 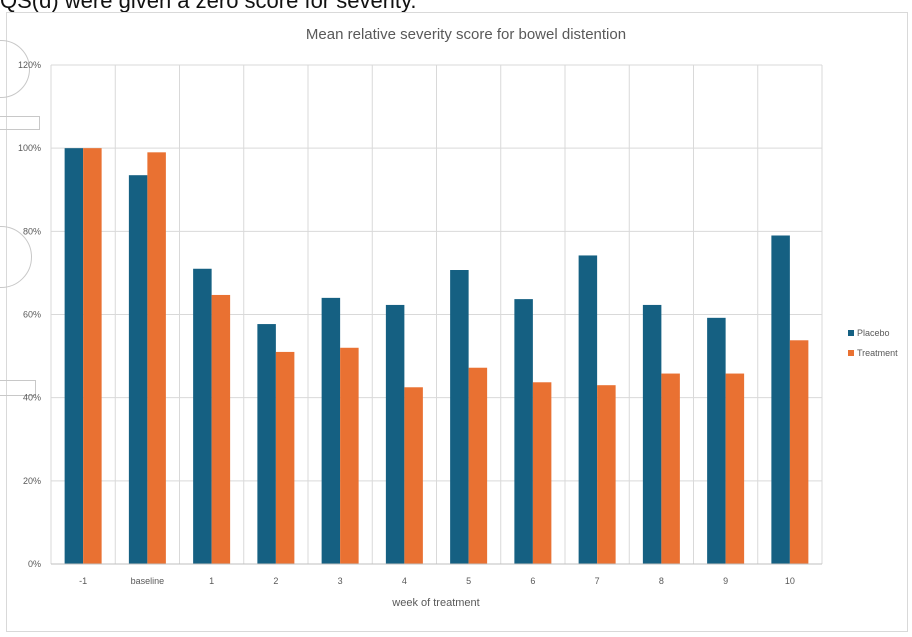 I want to click on y-tick-label: 60%, so click(x=32, y=315).